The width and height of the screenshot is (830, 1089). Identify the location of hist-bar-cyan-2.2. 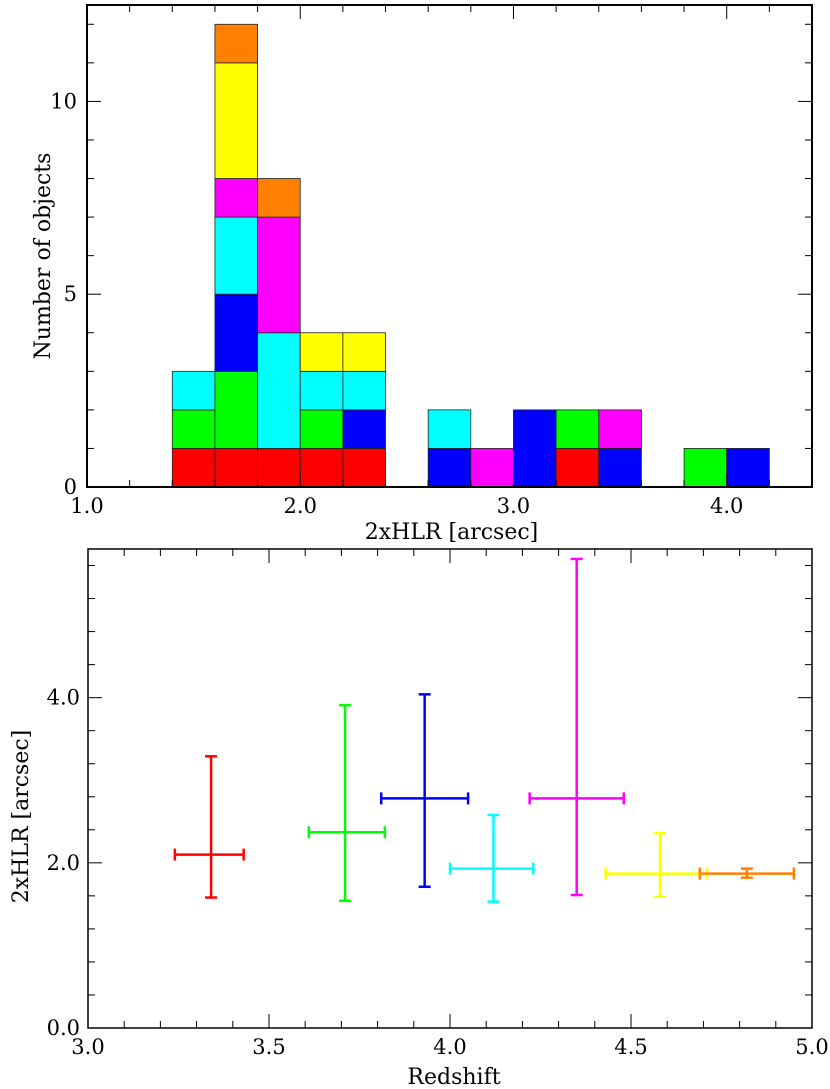
(364, 390).